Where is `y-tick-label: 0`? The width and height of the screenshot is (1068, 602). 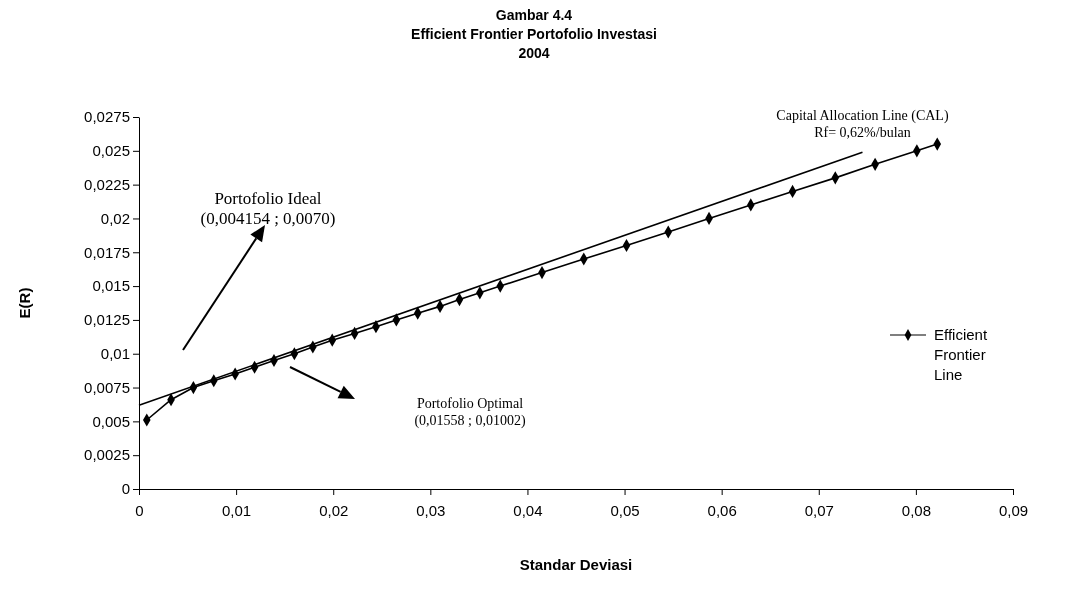
y-tick-label: 0 is located at coordinates (125, 489).